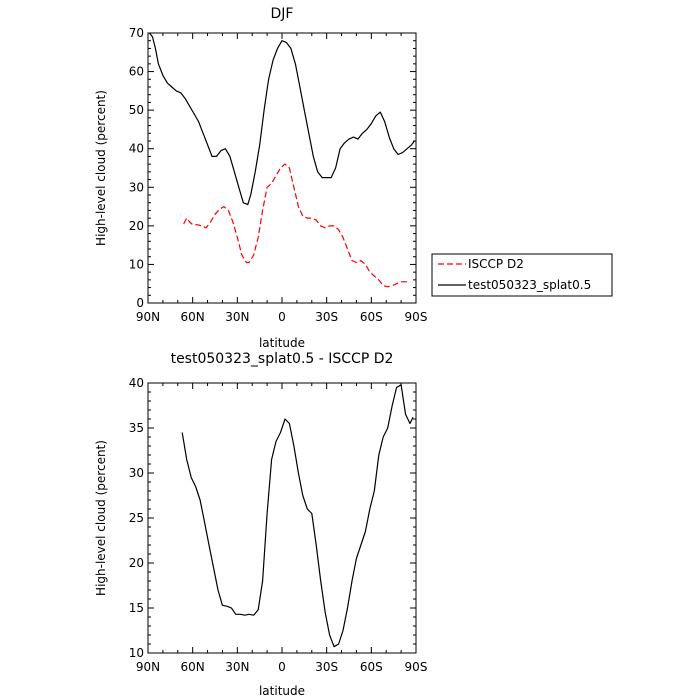  I want to click on y-tick-label: 25, so click(136, 518).